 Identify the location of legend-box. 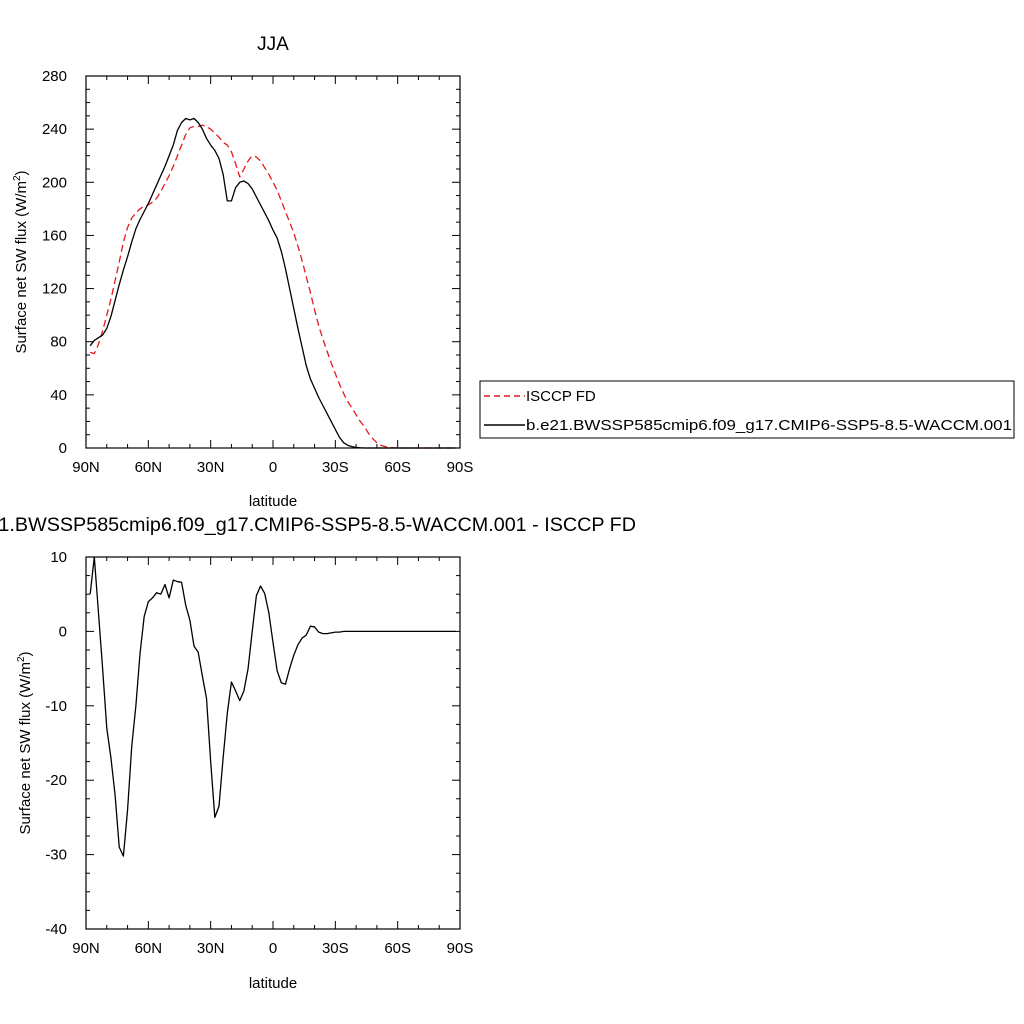
(747, 409).